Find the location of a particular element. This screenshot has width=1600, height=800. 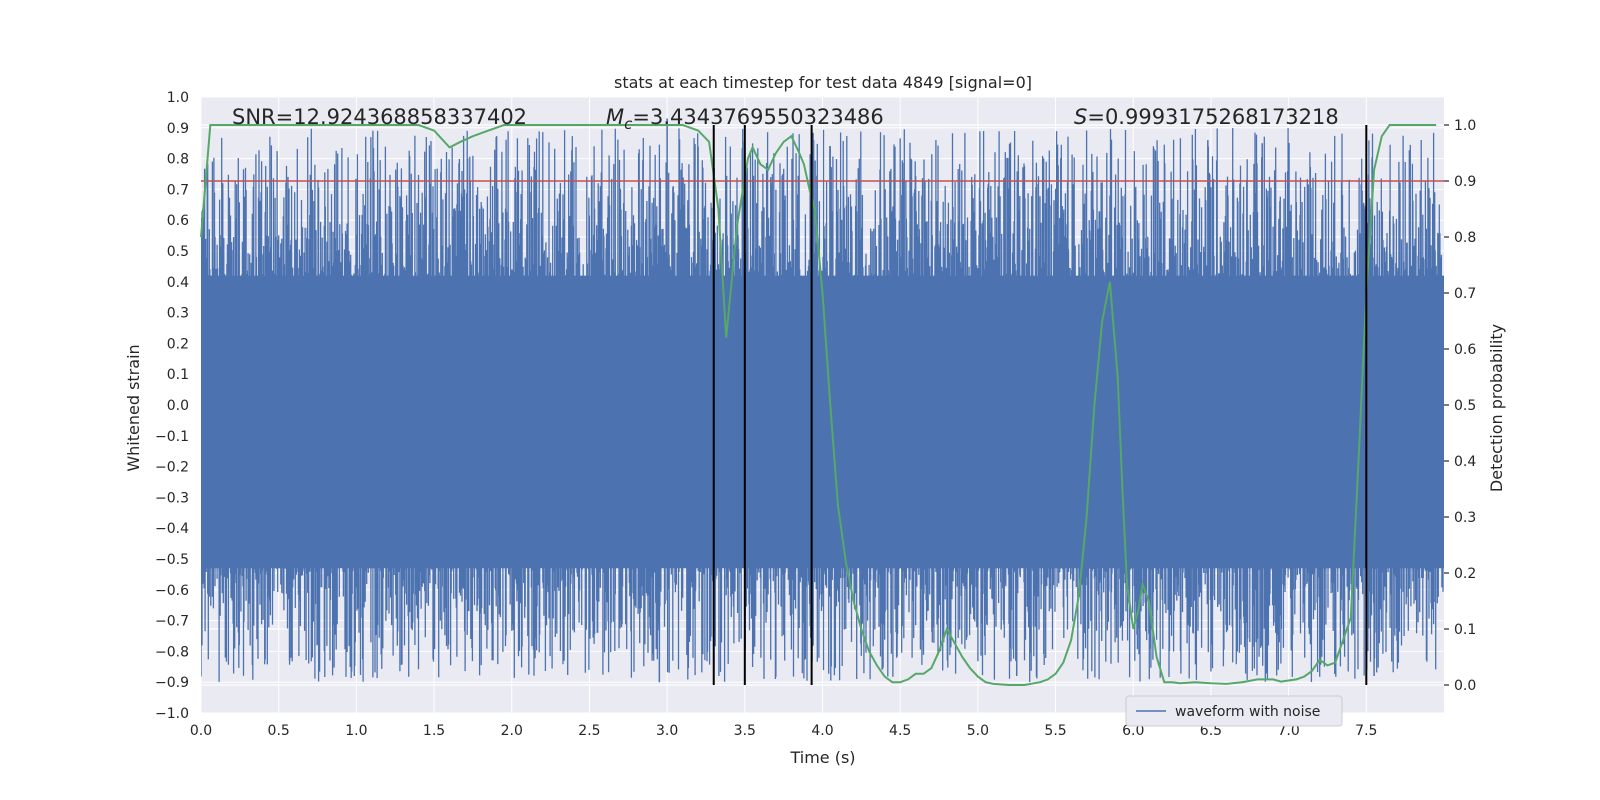

x-tick-label: 7.5 is located at coordinates (1366, 731).